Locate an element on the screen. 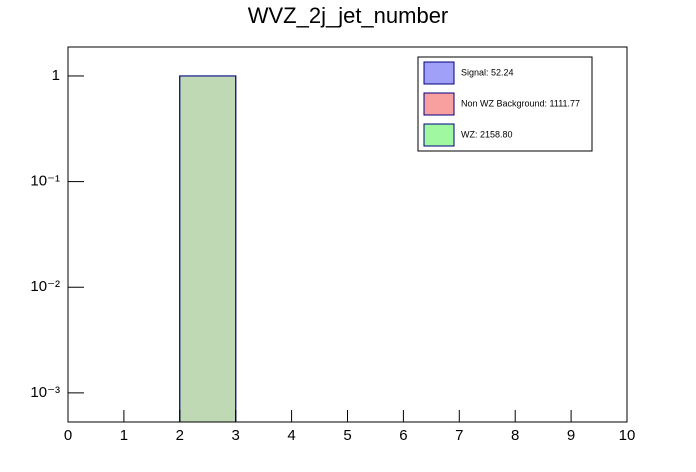 This screenshot has width=696, height=472. y-tick-label: 10⁻³ is located at coordinates (45, 392).